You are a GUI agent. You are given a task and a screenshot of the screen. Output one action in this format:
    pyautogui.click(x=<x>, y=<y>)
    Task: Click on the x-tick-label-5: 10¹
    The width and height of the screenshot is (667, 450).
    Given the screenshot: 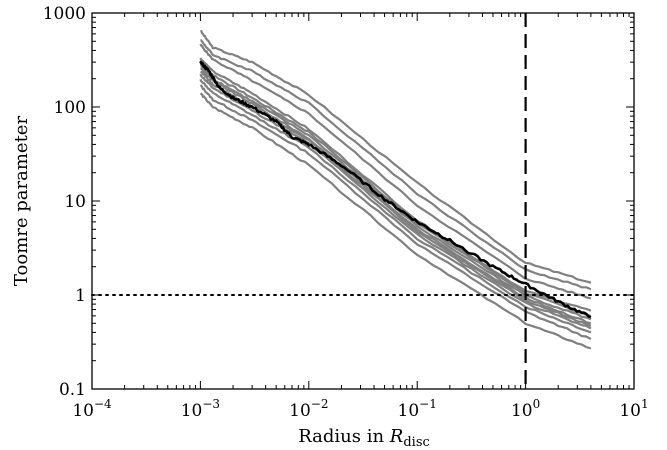 What is the action you would take?
    pyautogui.click(x=633, y=409)
    